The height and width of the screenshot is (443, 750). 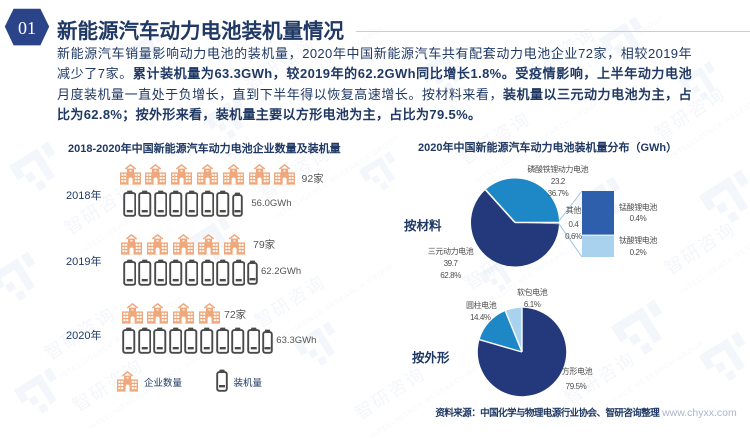 I want to click on svg-text: 01, so click(x=27, y=28).